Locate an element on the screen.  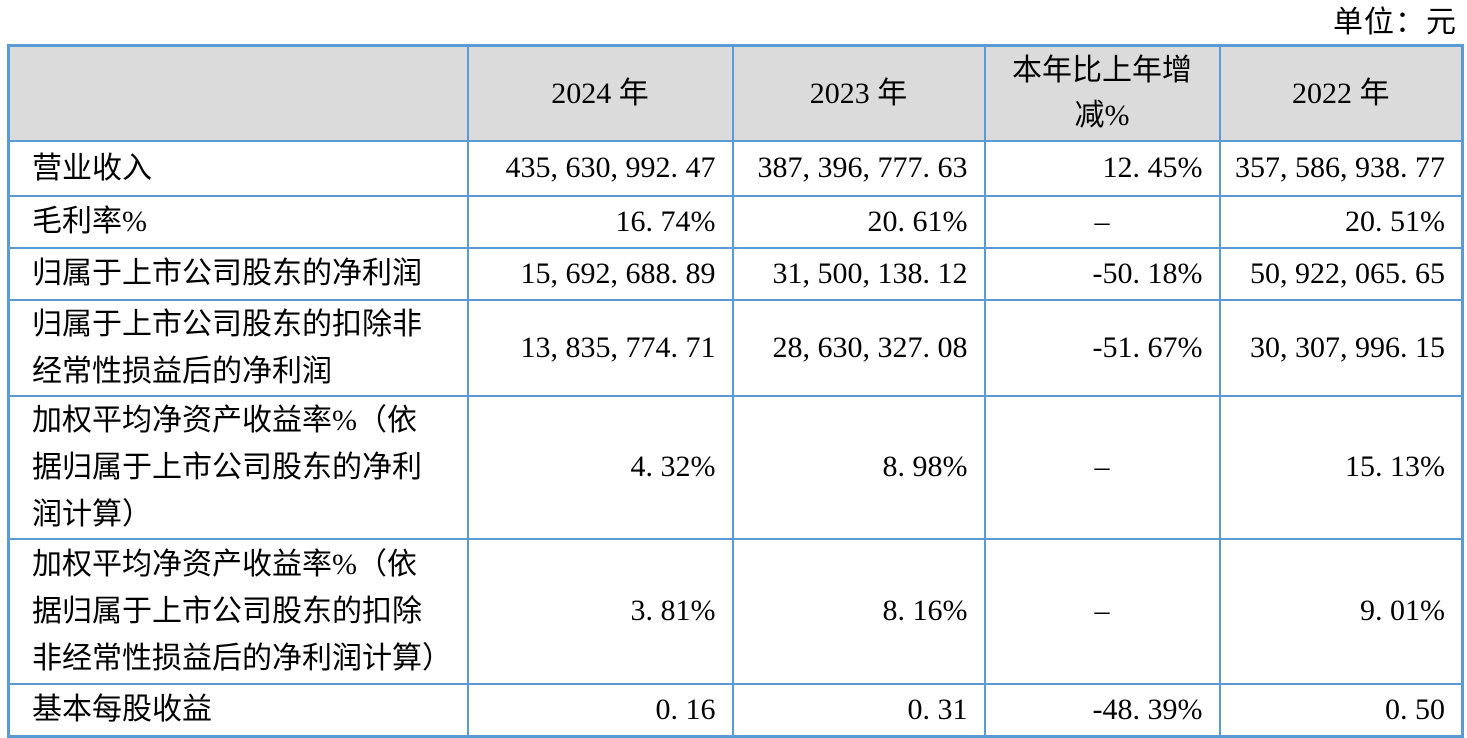
table-row: 毛利率% 16. 74% 20. 61% – 20. 51% is located at coordinates (735, 221).